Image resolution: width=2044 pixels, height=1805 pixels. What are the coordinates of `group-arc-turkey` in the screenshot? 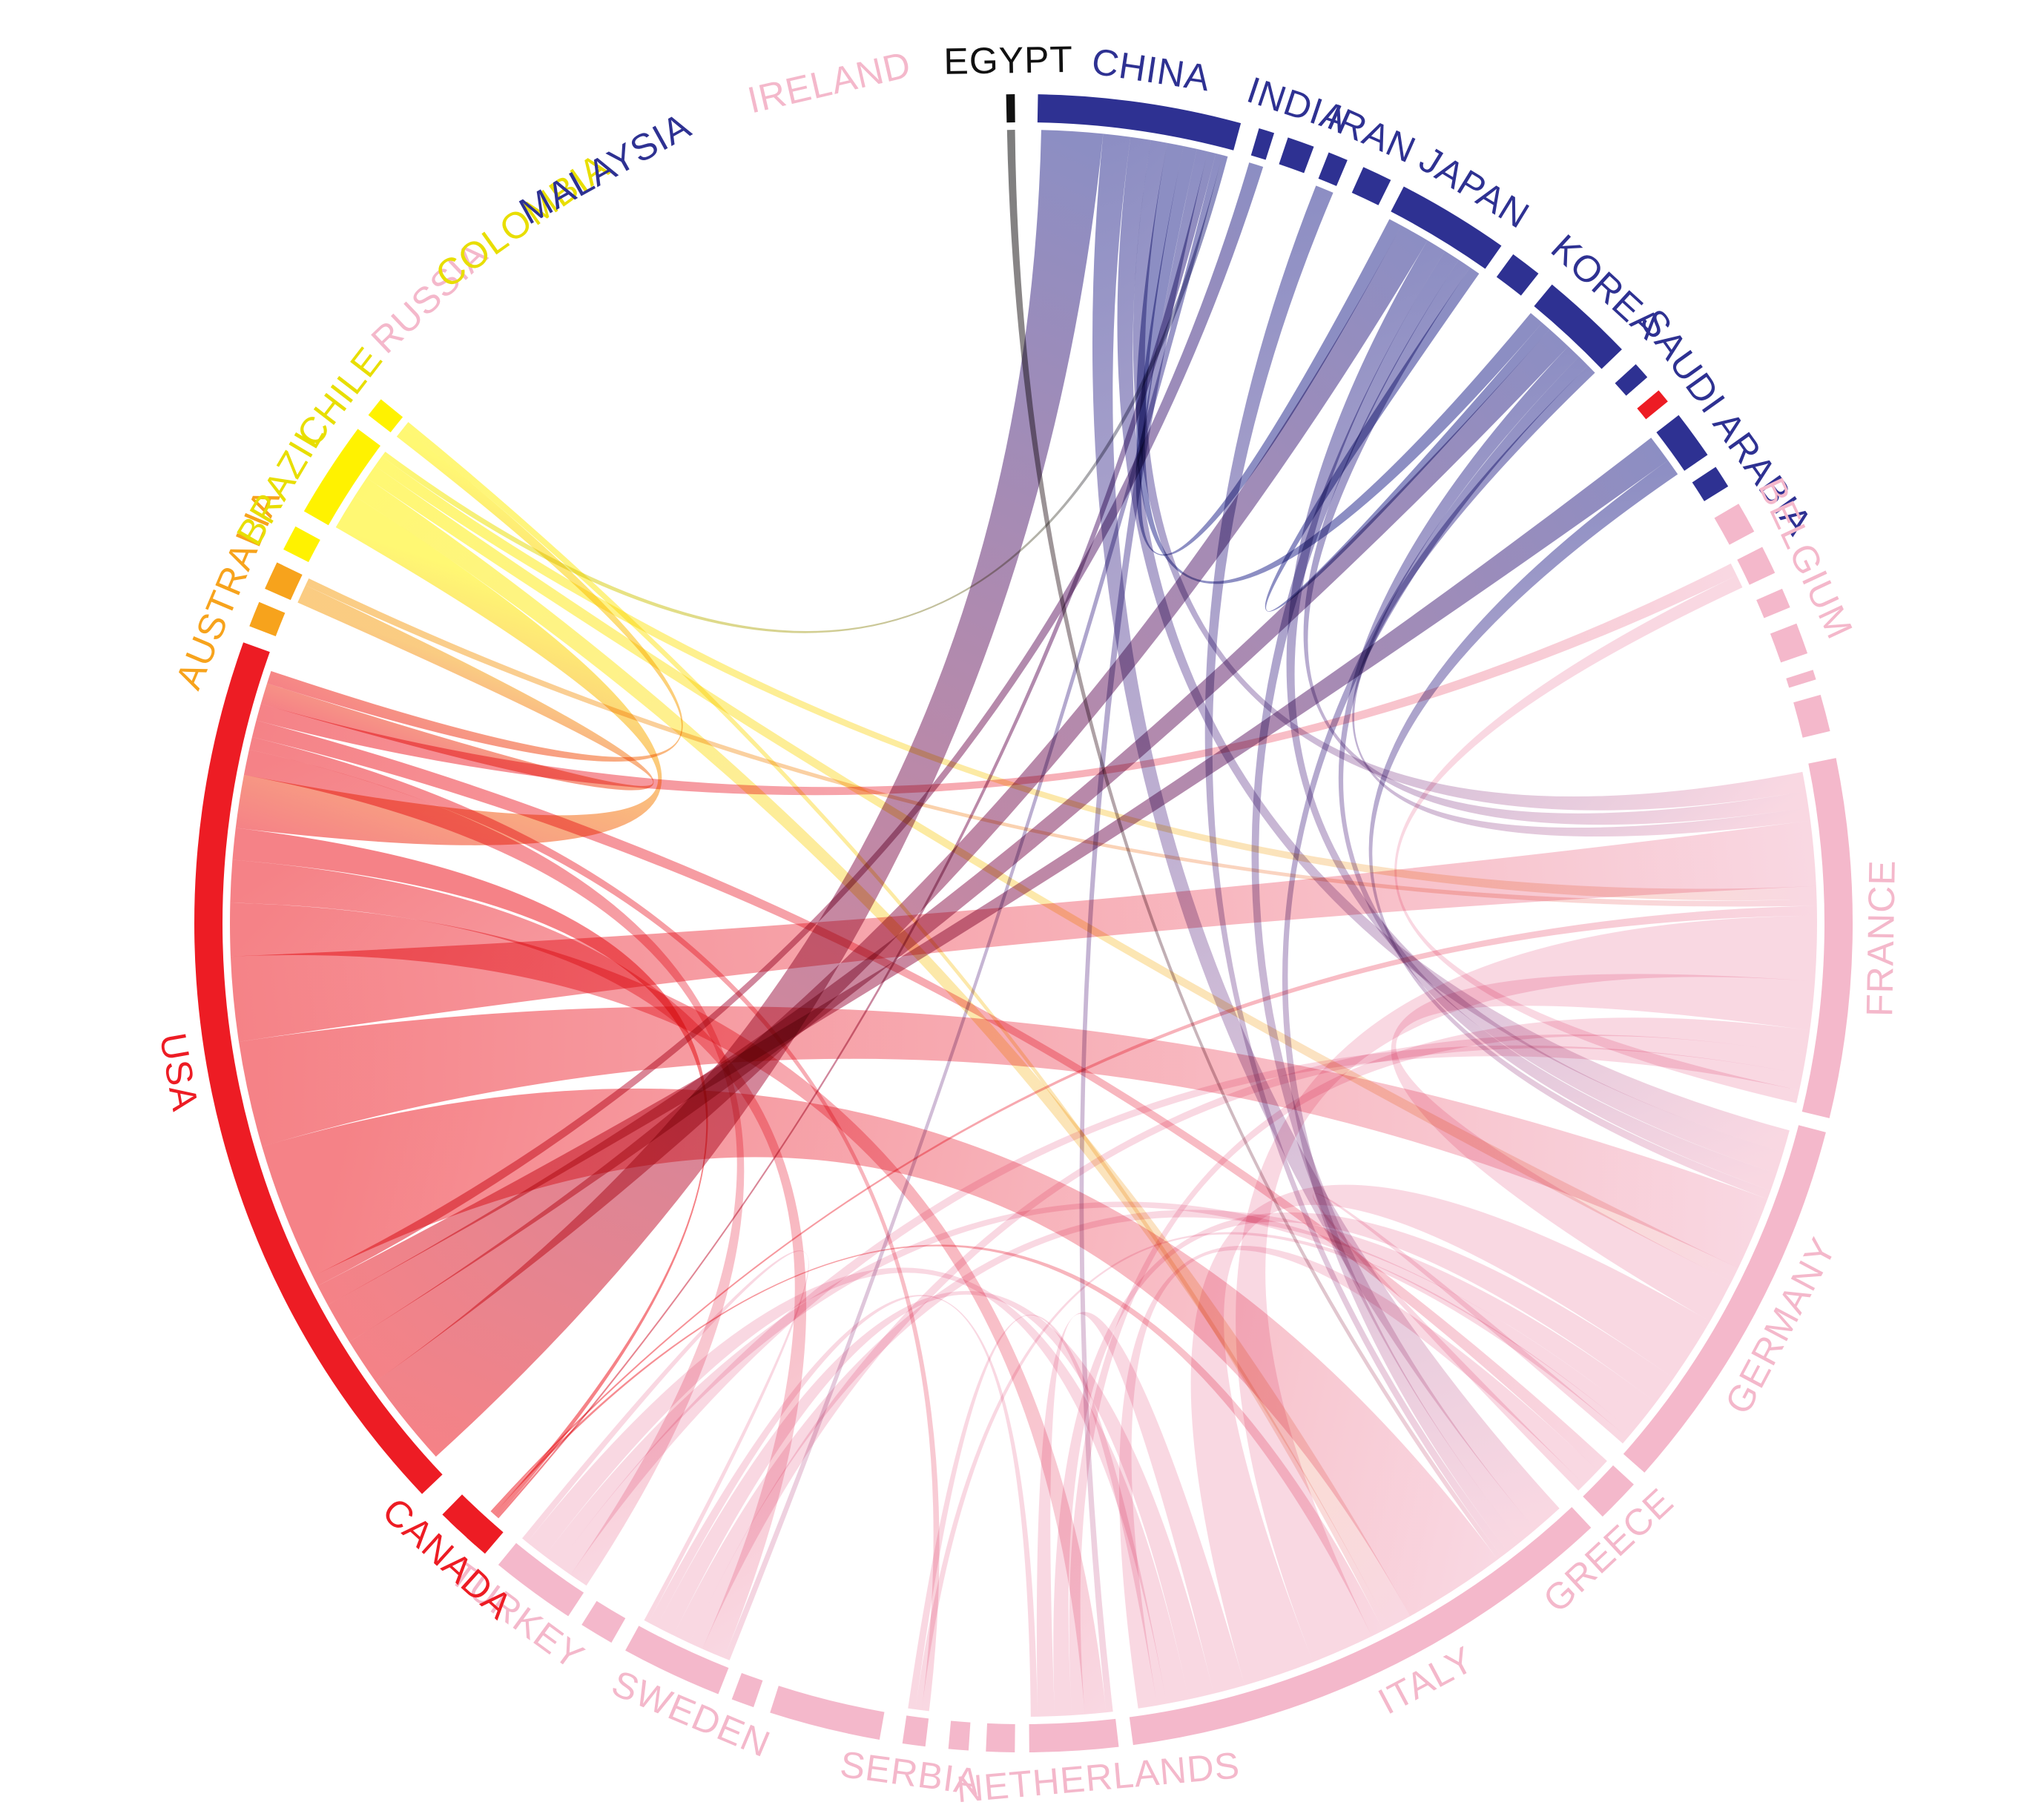 It's located at (541, 1579).